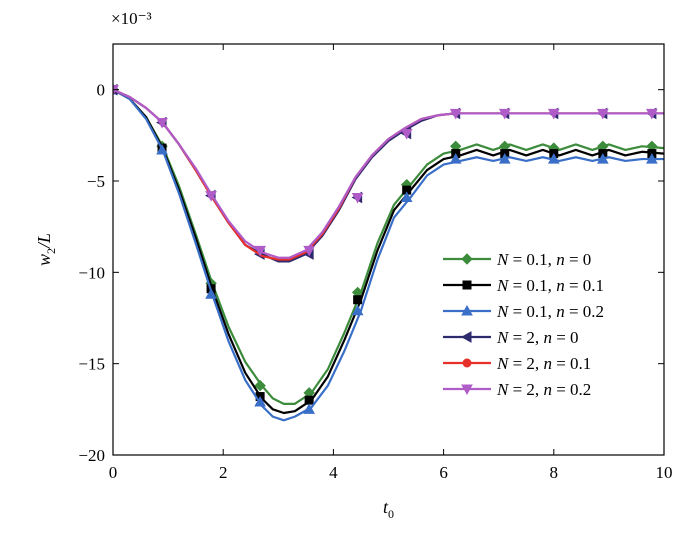 The width and height of the screenshot is (700, 535). I want to click on legend-item: N = 0.1, n = 0.2, so click(523, 311).